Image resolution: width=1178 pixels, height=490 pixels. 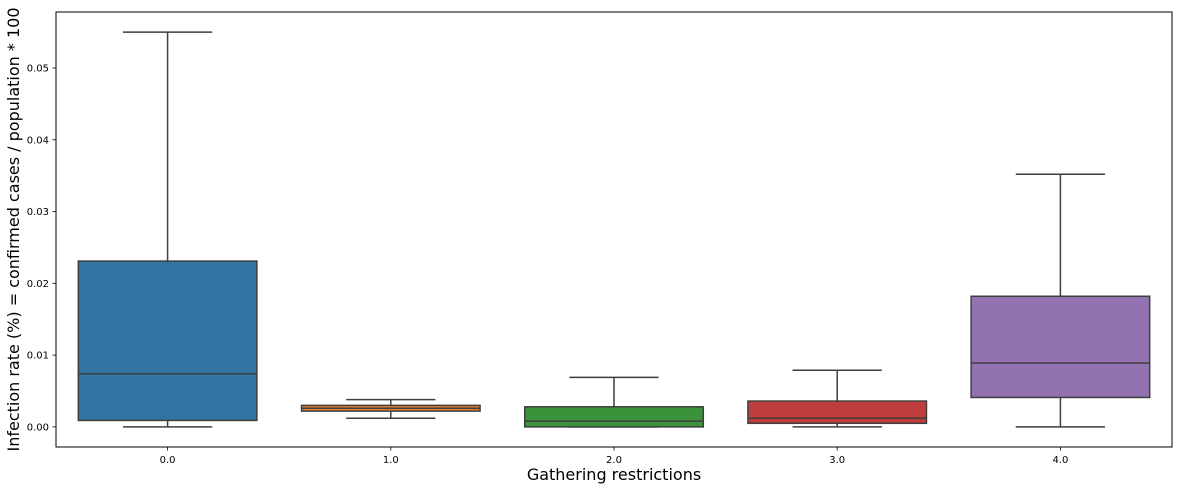 What do you see at coordinates (837, 460) in the screenshot?
I see `x-tick-label: 3.0` at bounding box center [837, 460].